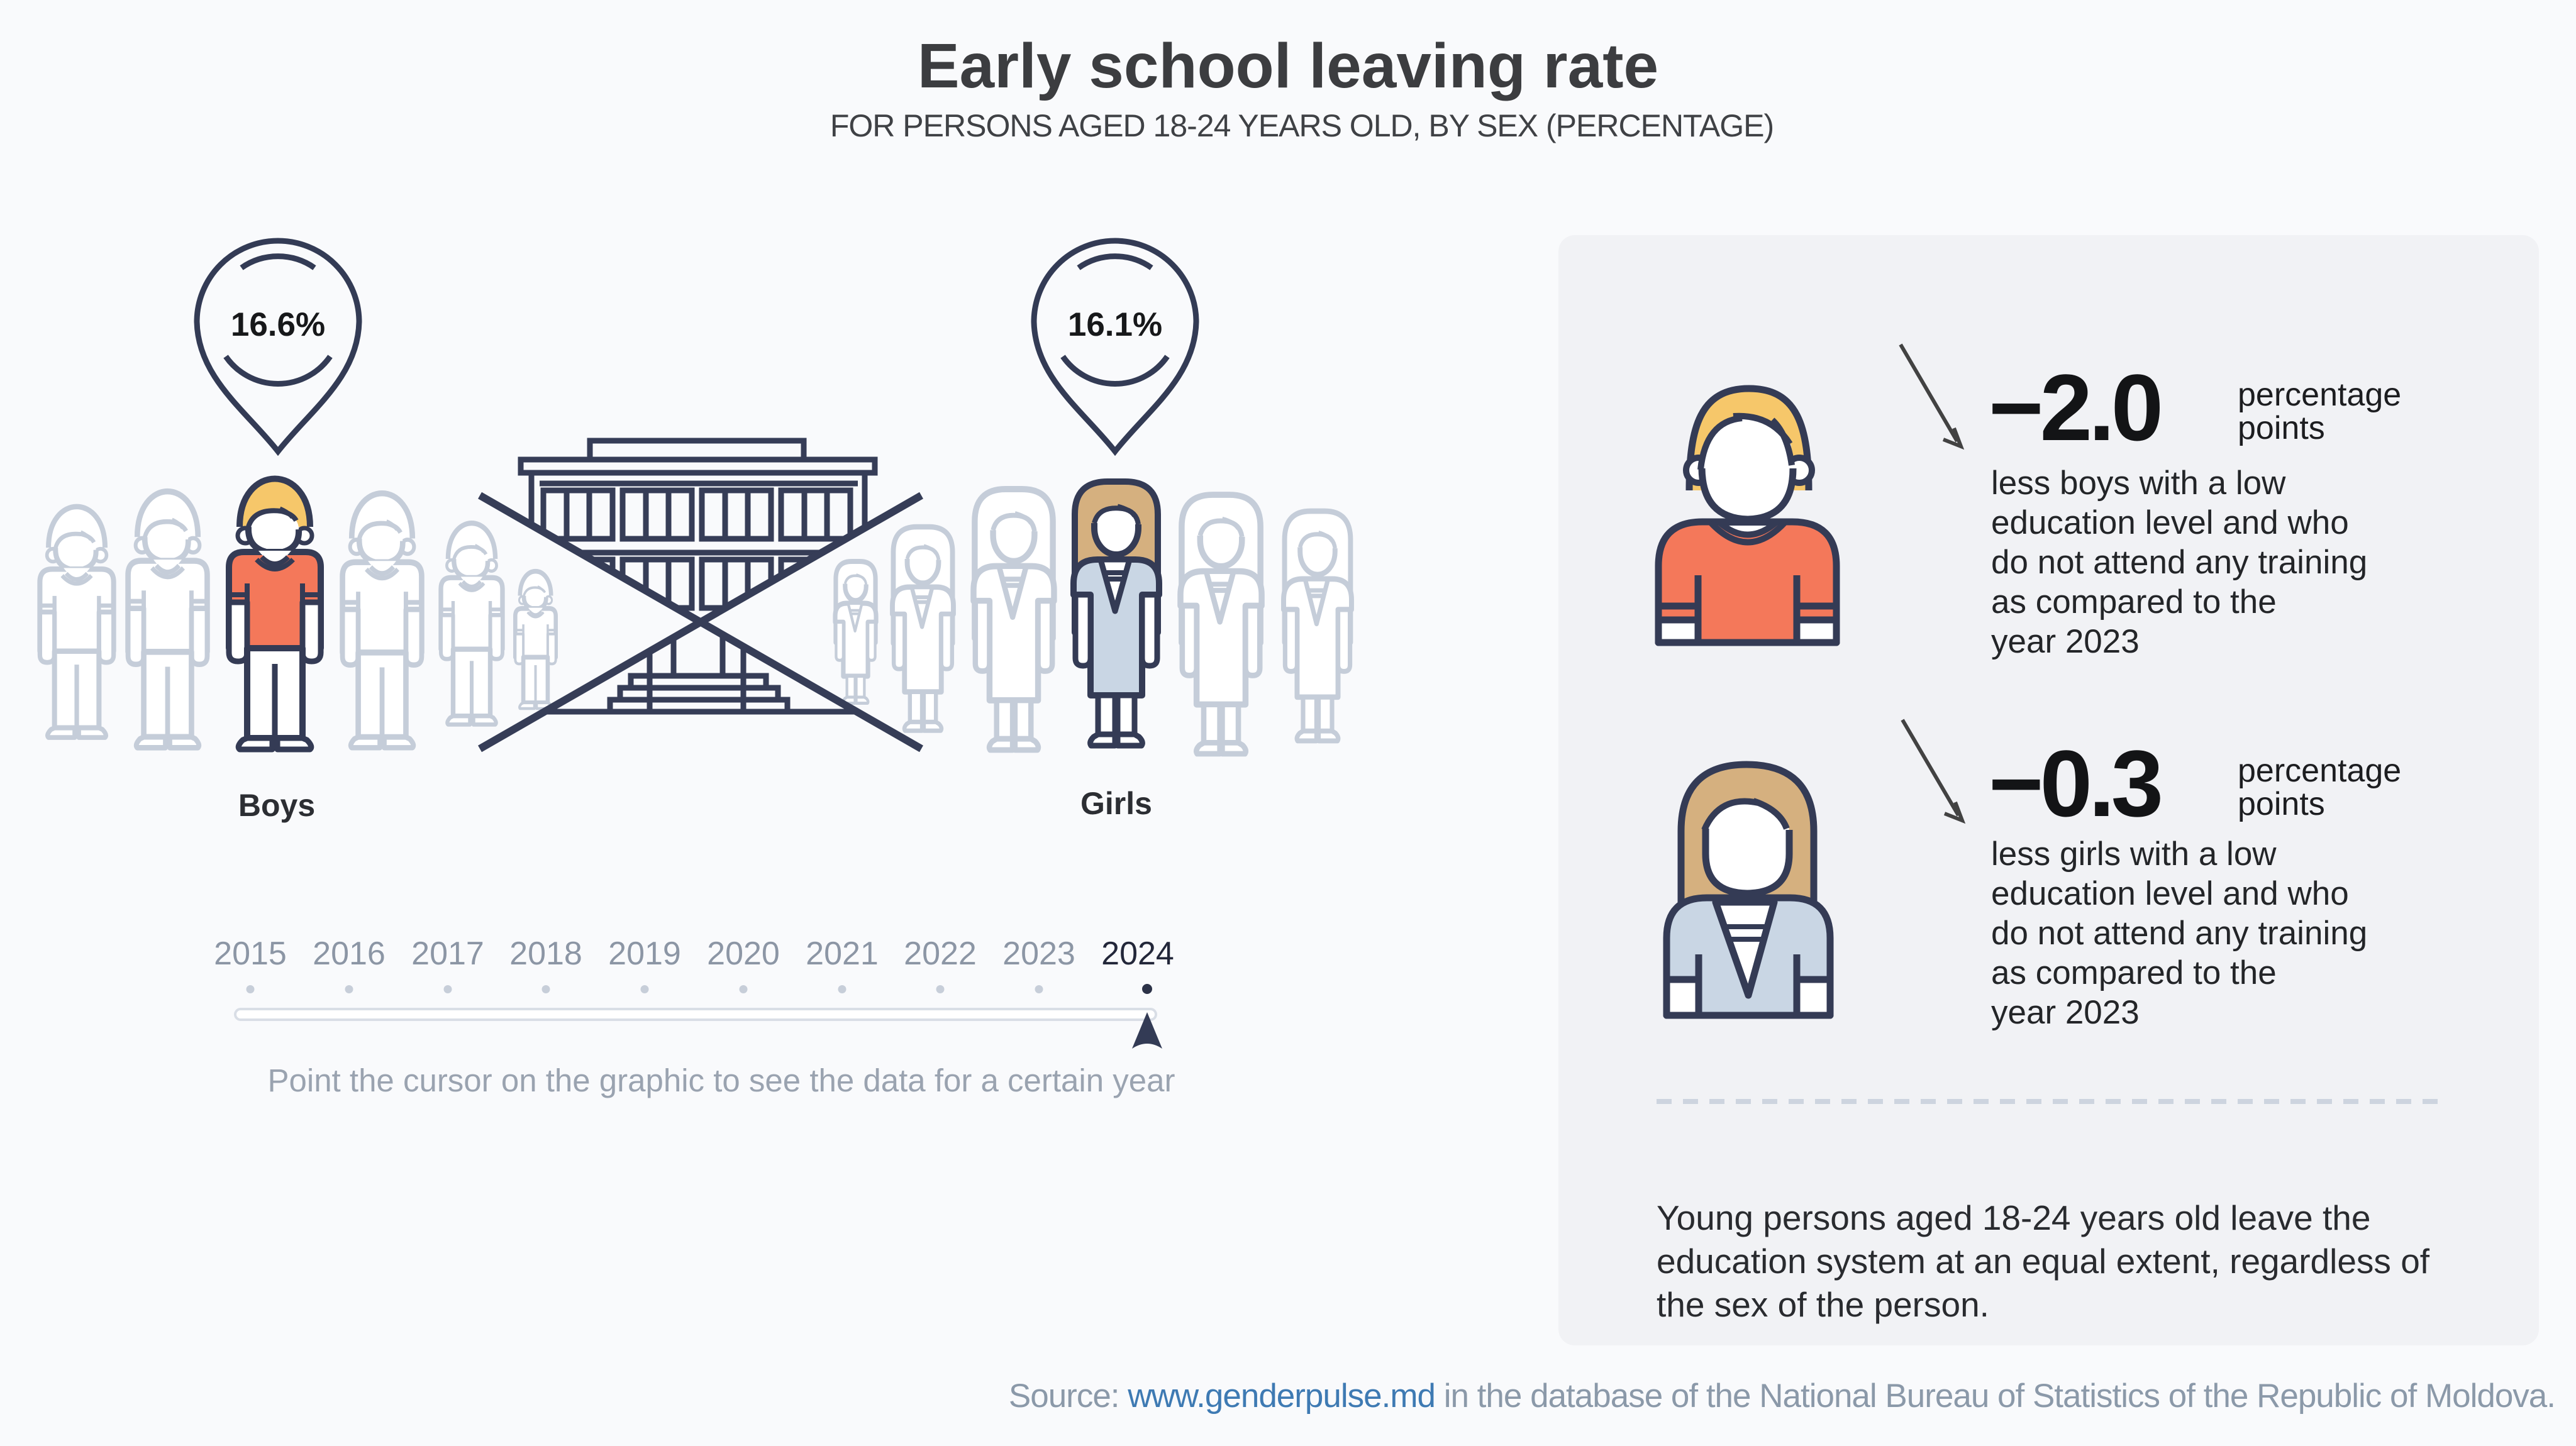 The image size is (2576, 1446). I want to click on svg-text: 16.6%, so click(278, 324).